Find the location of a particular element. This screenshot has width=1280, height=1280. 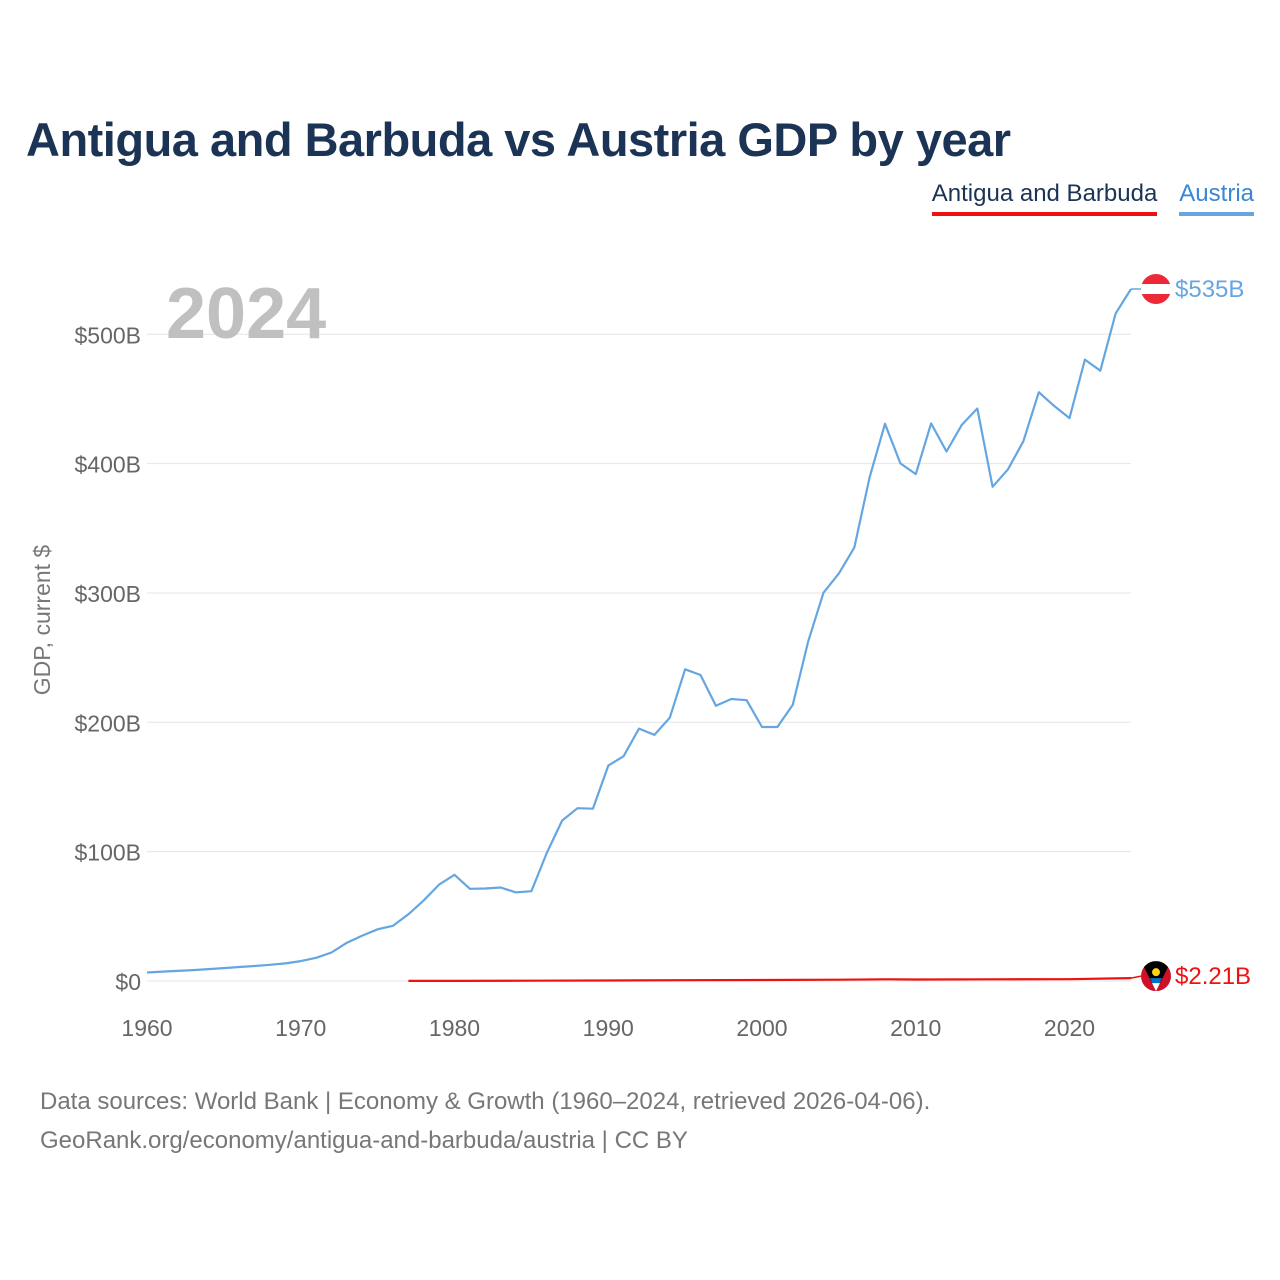

antigua-connector-line is located at coordinates (1136, 977).